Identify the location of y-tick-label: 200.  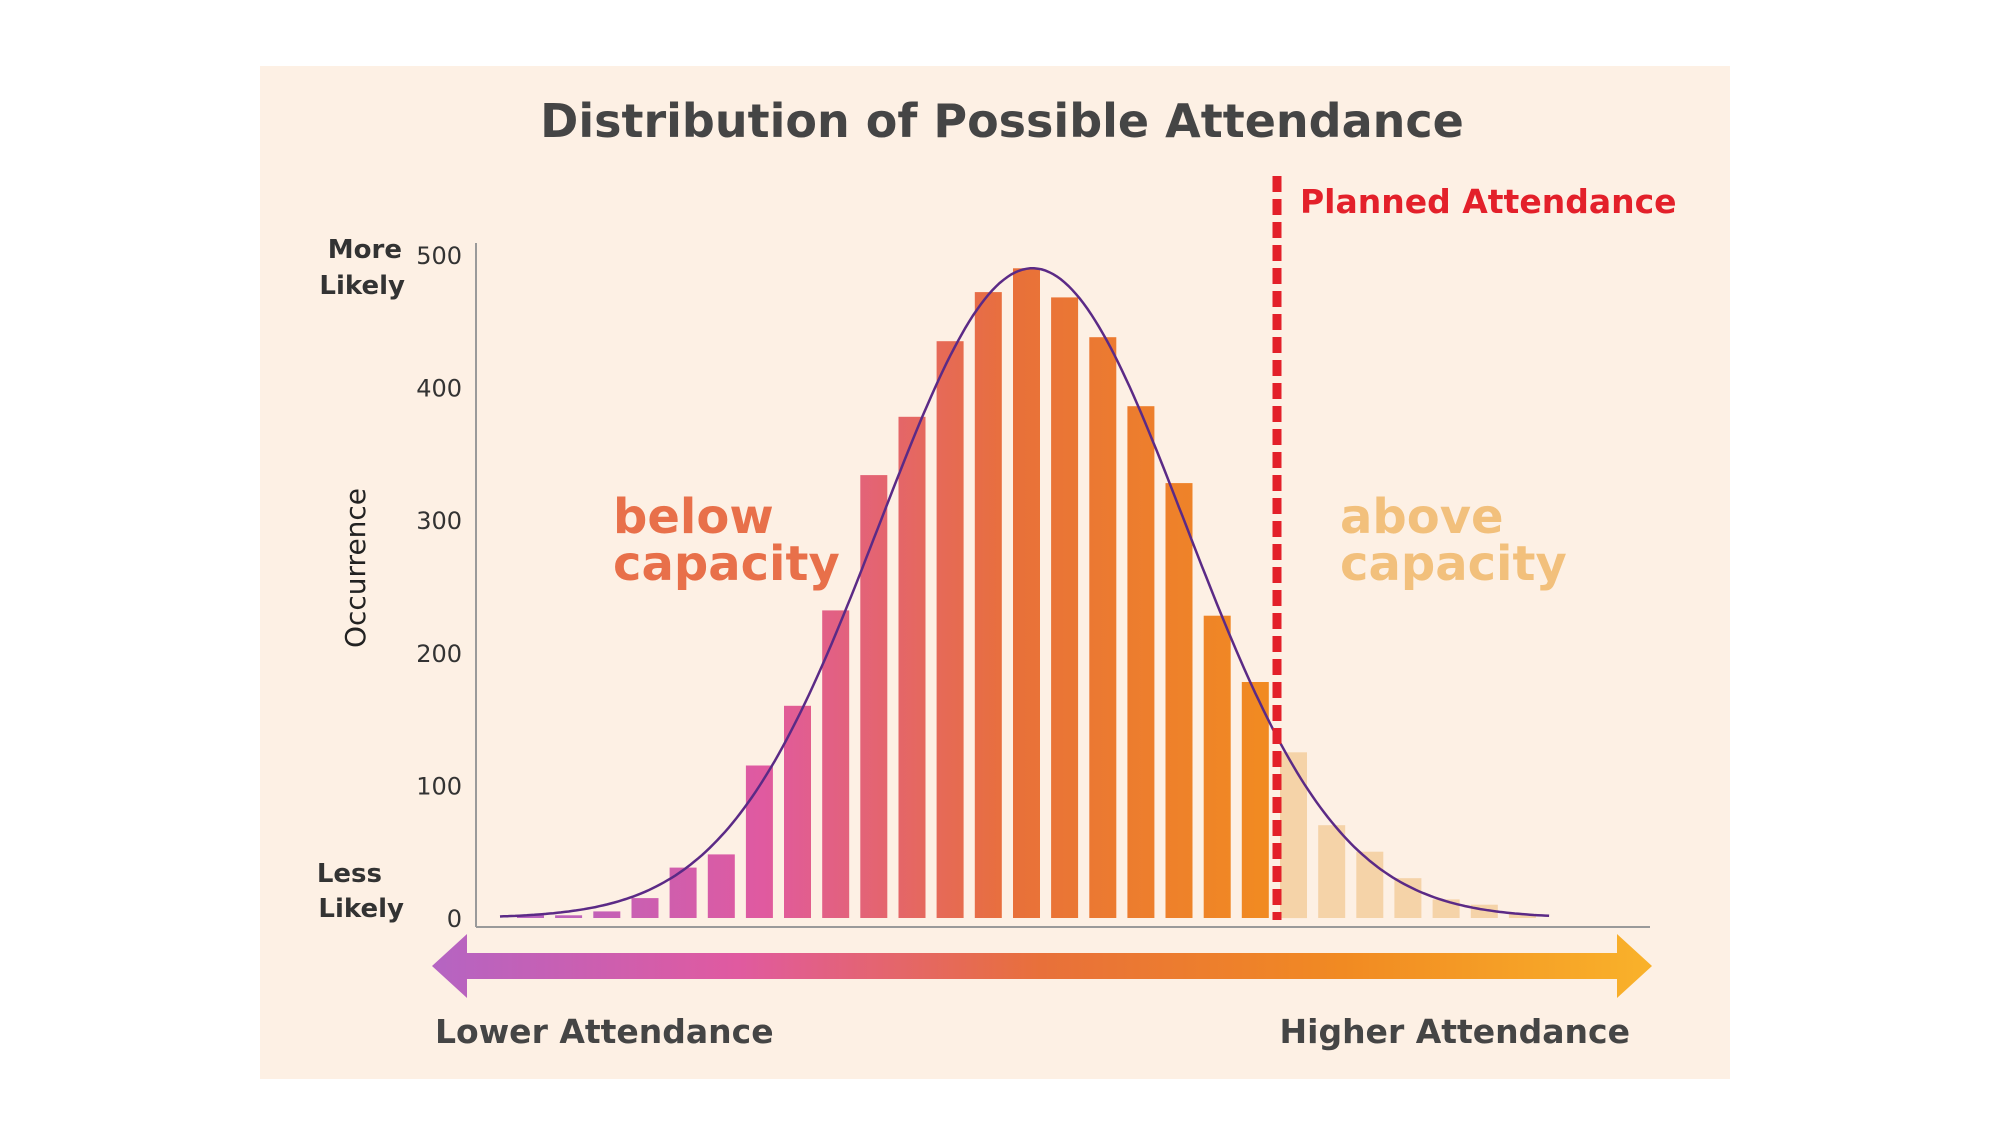
(439, 654).